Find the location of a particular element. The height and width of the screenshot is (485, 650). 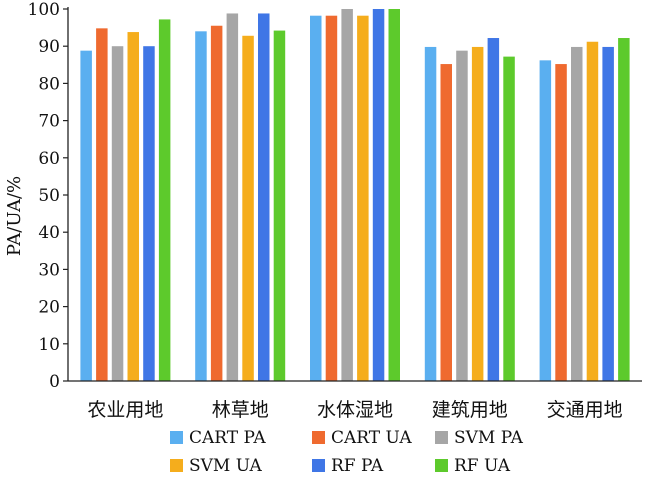

legend-item-rf-ua: RF UA is located at coordinates (473, 466).